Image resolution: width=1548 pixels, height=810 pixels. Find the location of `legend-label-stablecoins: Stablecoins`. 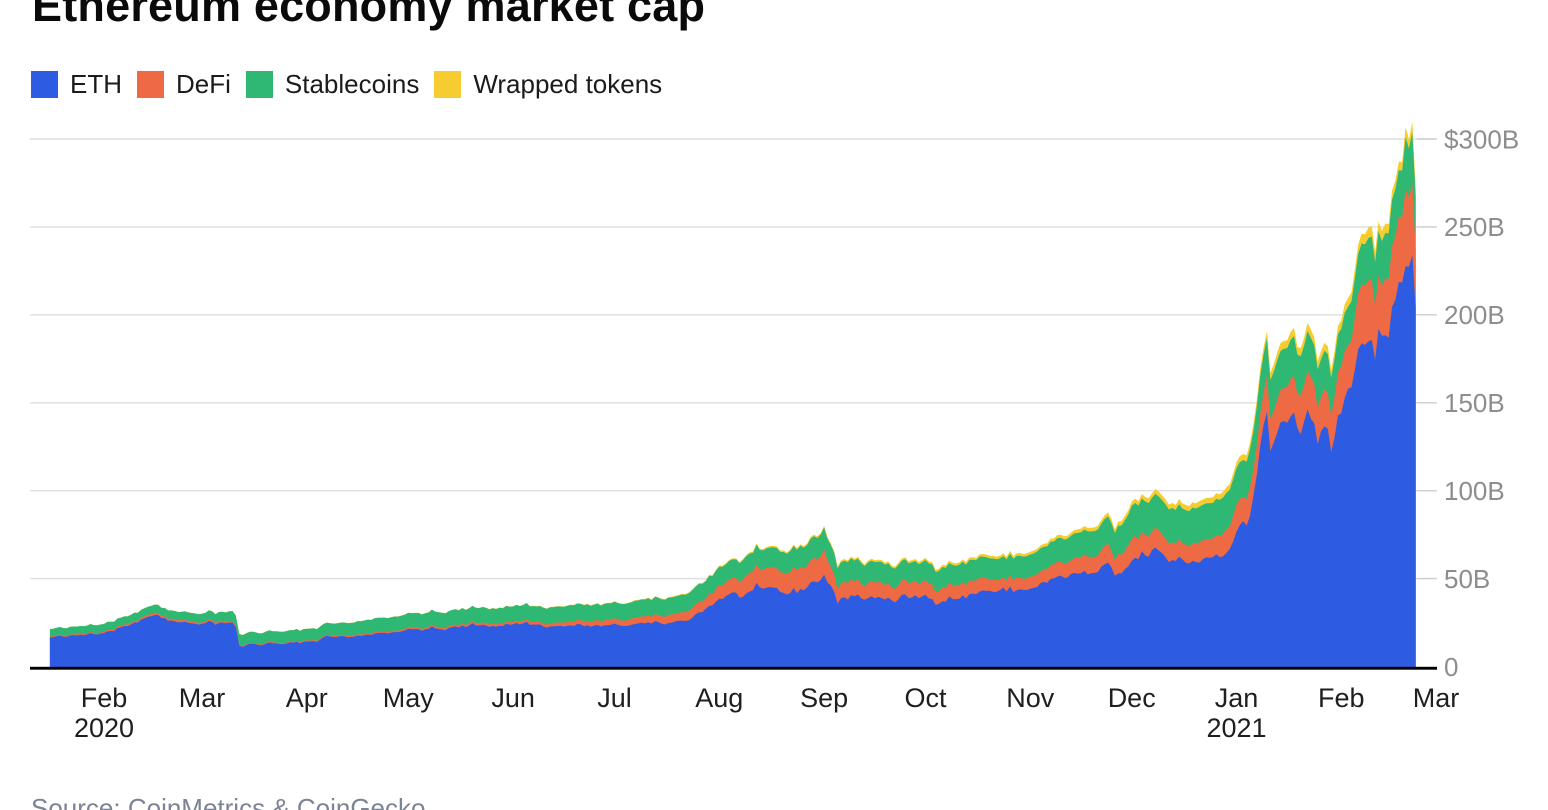

legend-label-stablecoins: Stablecoins is located at coordinates (352, 84).